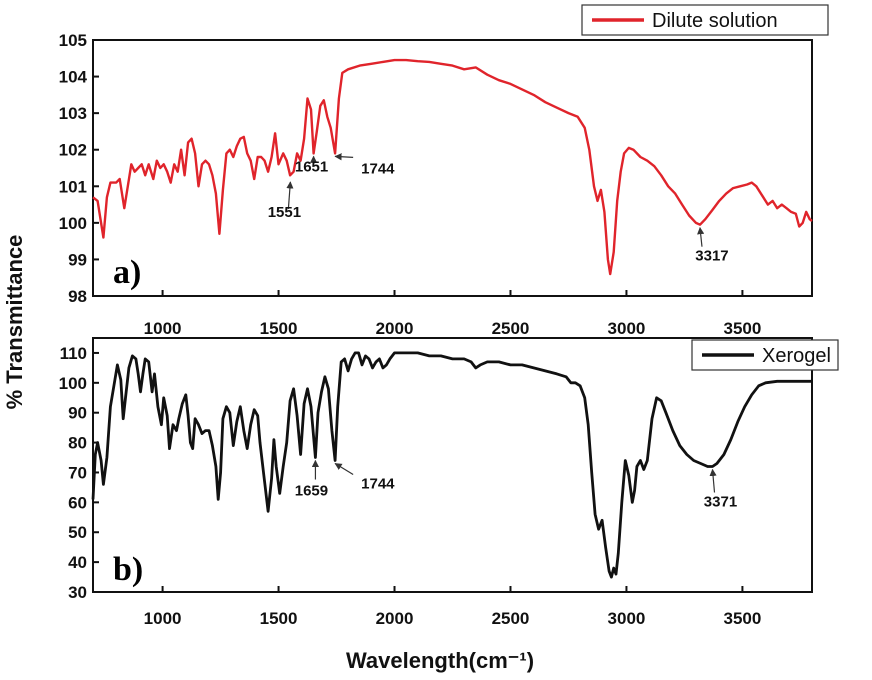  Describe the element at coordinates (77, 592) in the screenshot. I see `y-tick-label: 30` at that location.